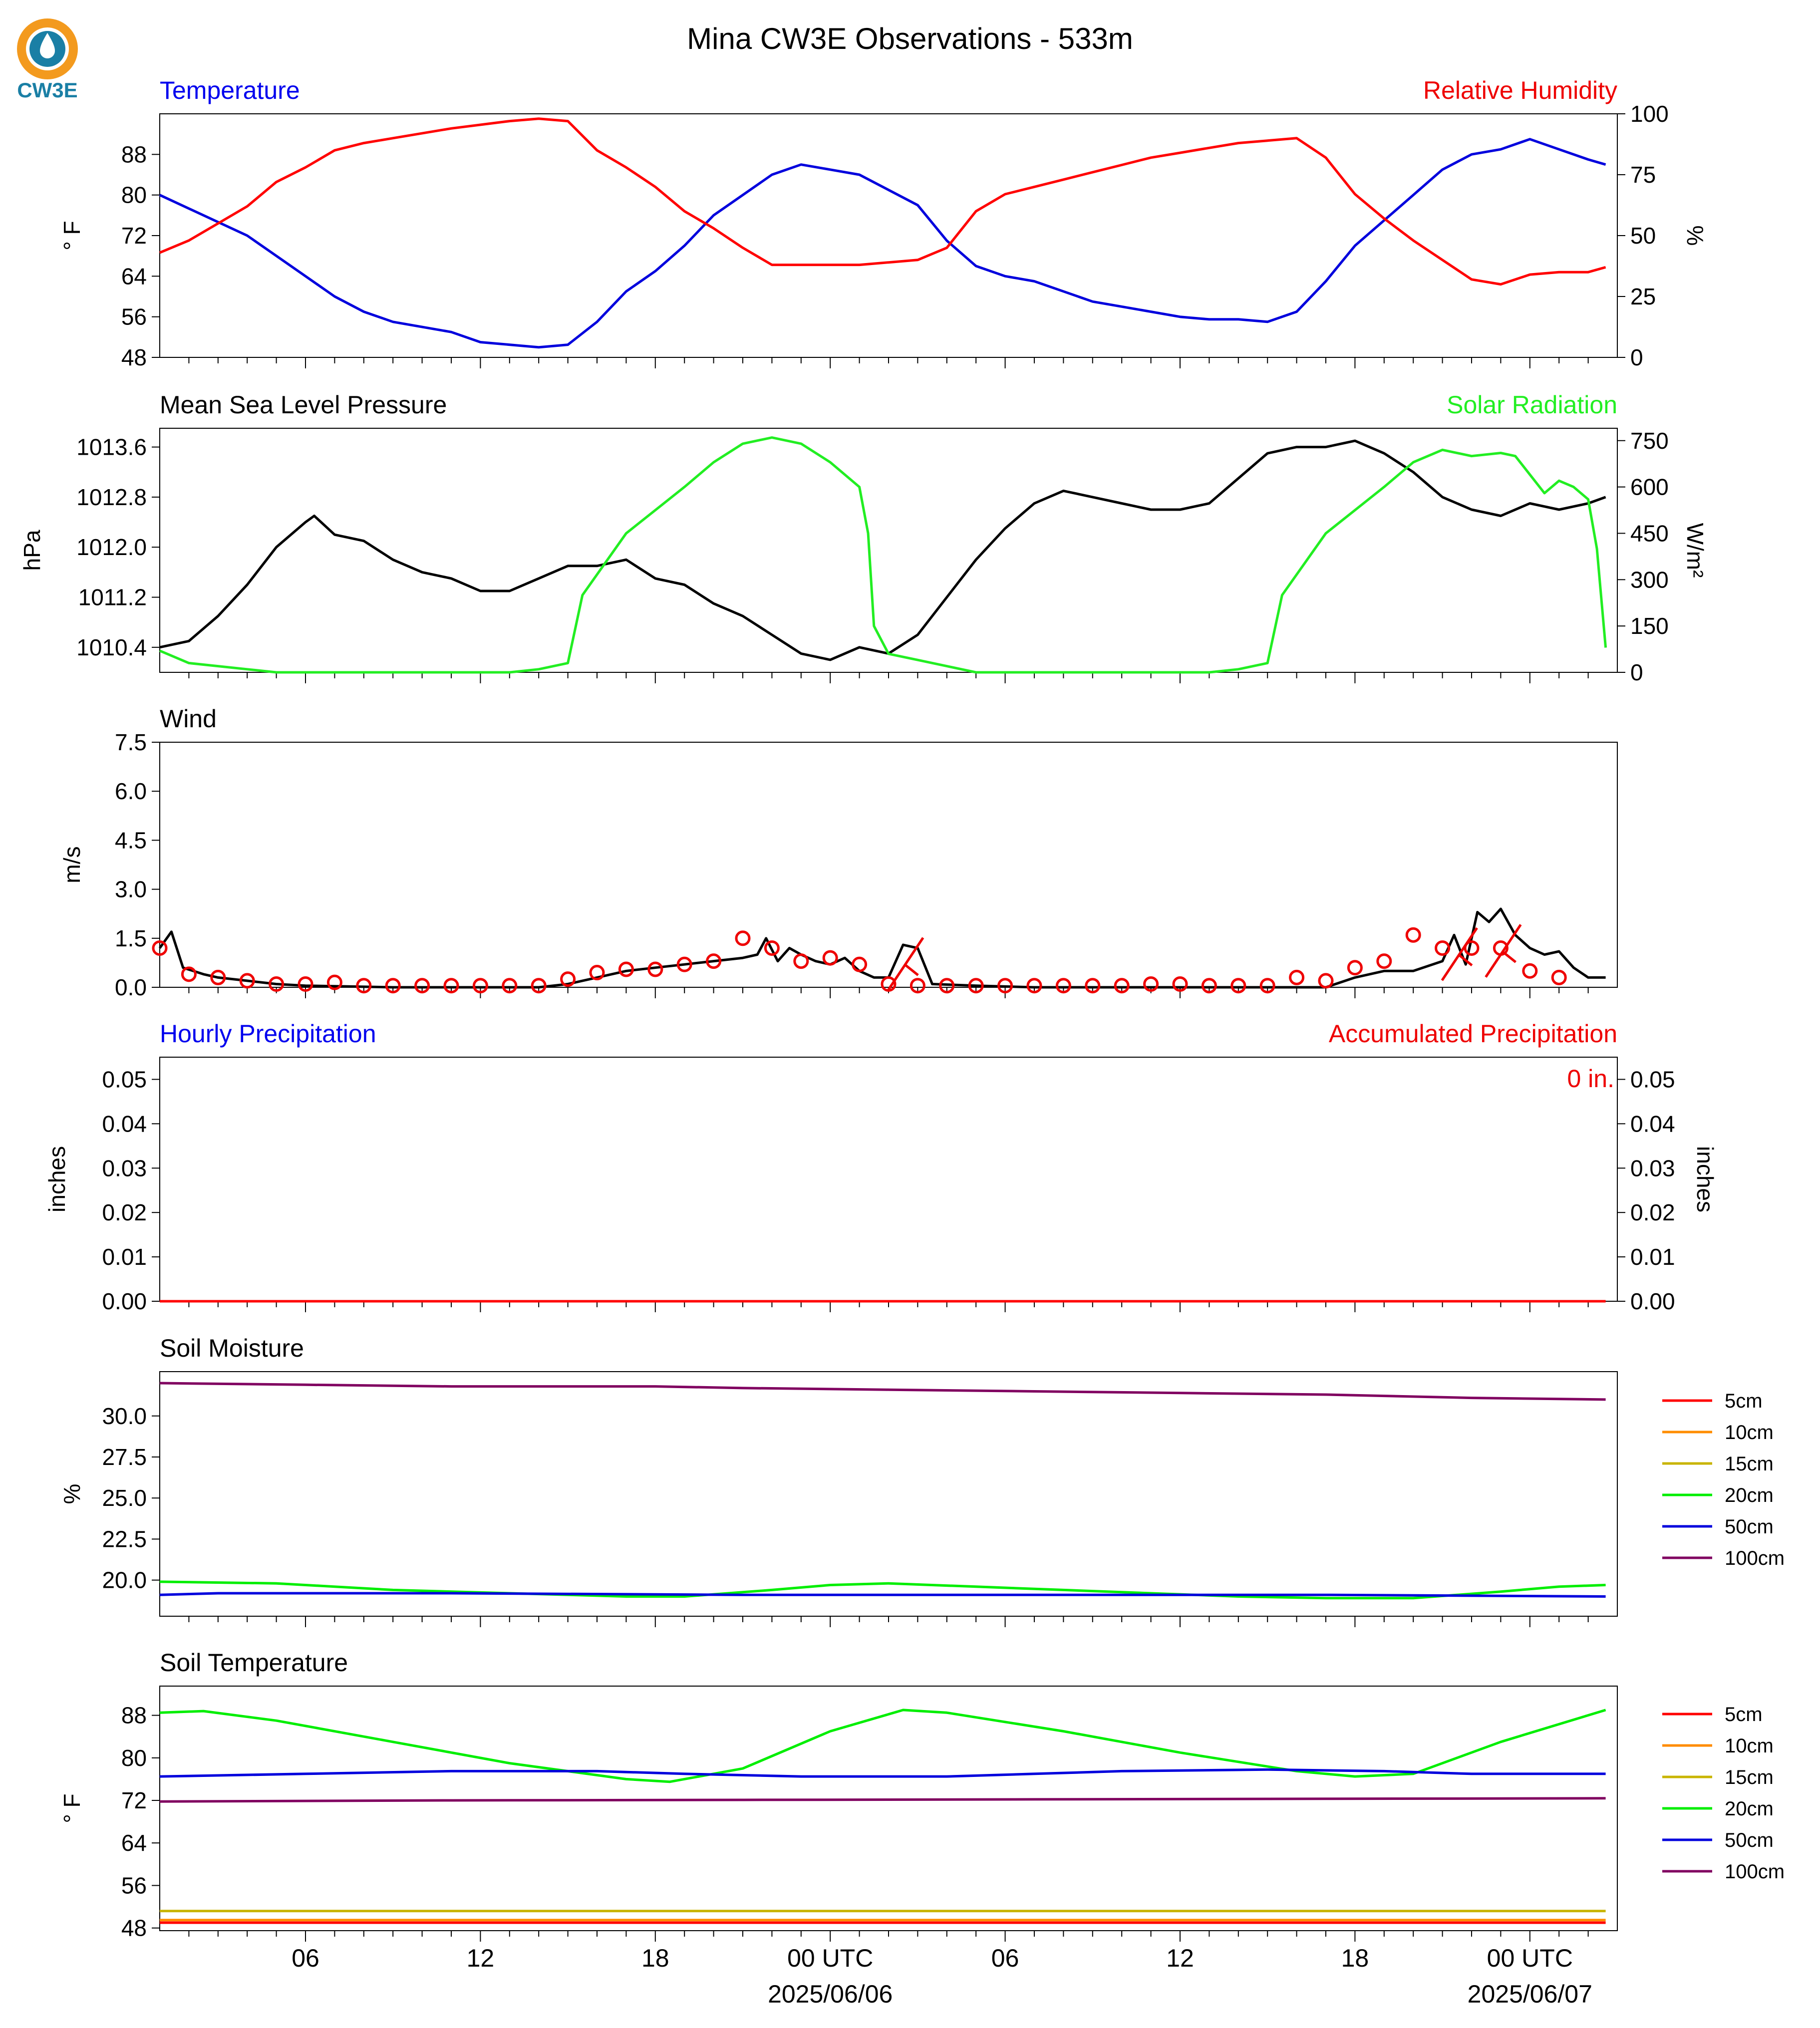  Describe the element at coordinates (124, 1301) in the screenshot. I see `y-tick-label: 0.00` at that location.